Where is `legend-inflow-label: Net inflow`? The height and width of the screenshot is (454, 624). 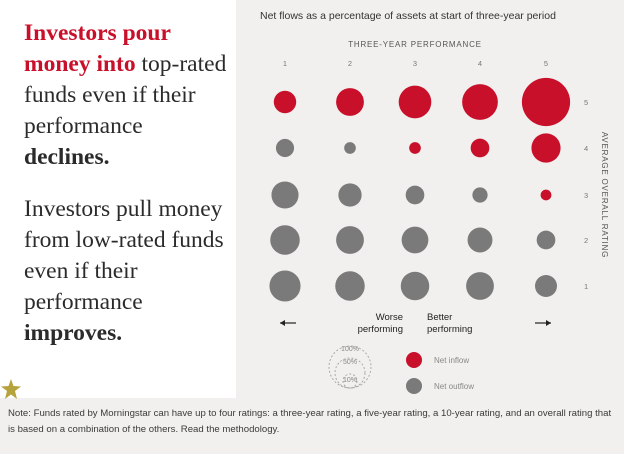 legend-inflow-label: Net inflow is located at coordinates (451, 360).